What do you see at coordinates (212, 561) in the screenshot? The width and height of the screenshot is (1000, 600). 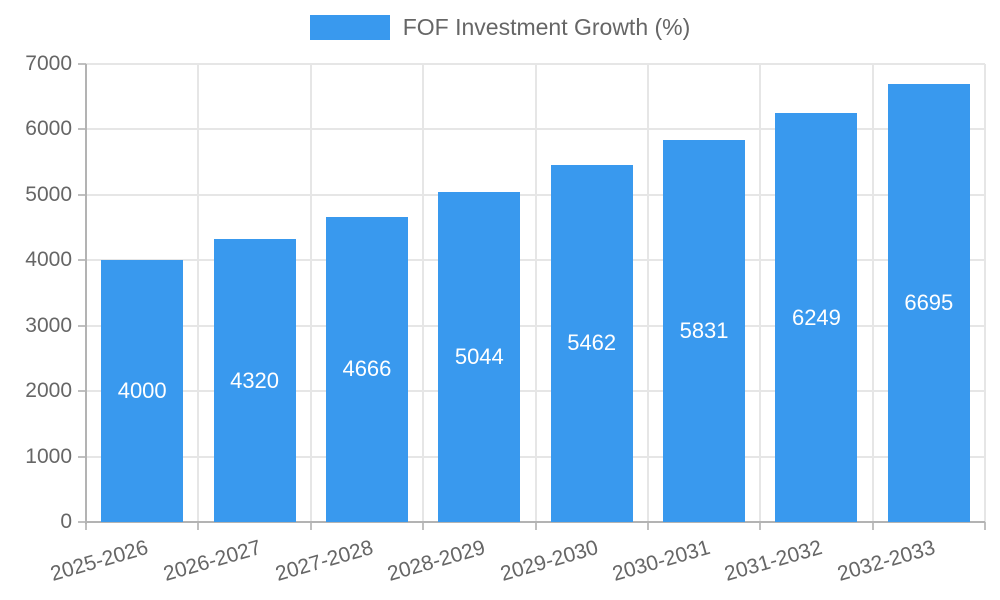 I see `x-axis-tick-label: 2026-2027` at bounding box center [212, 561].